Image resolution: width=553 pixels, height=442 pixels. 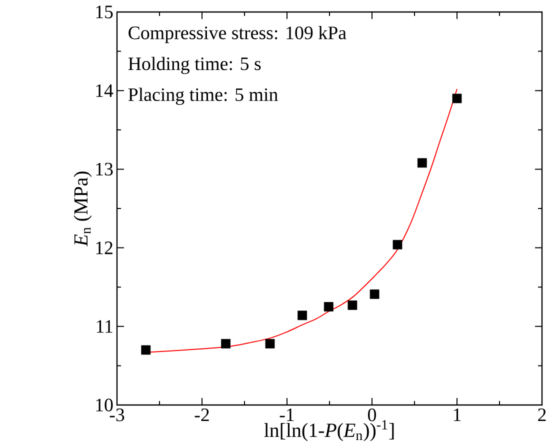 I want to click on x-axis-title: ln[ln(1-P(E$_{n}$))$^{-1}$], so click(x=329, y=431).